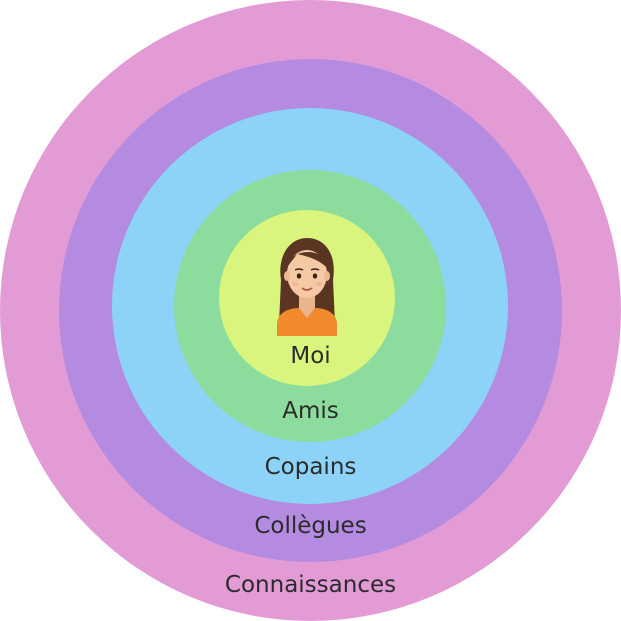 This screenshot has height=621, width=621. What do you see at coordinates (310, 467) in the screenshot?
I see `label-copains: Copains` at bounding box center [310, 467].